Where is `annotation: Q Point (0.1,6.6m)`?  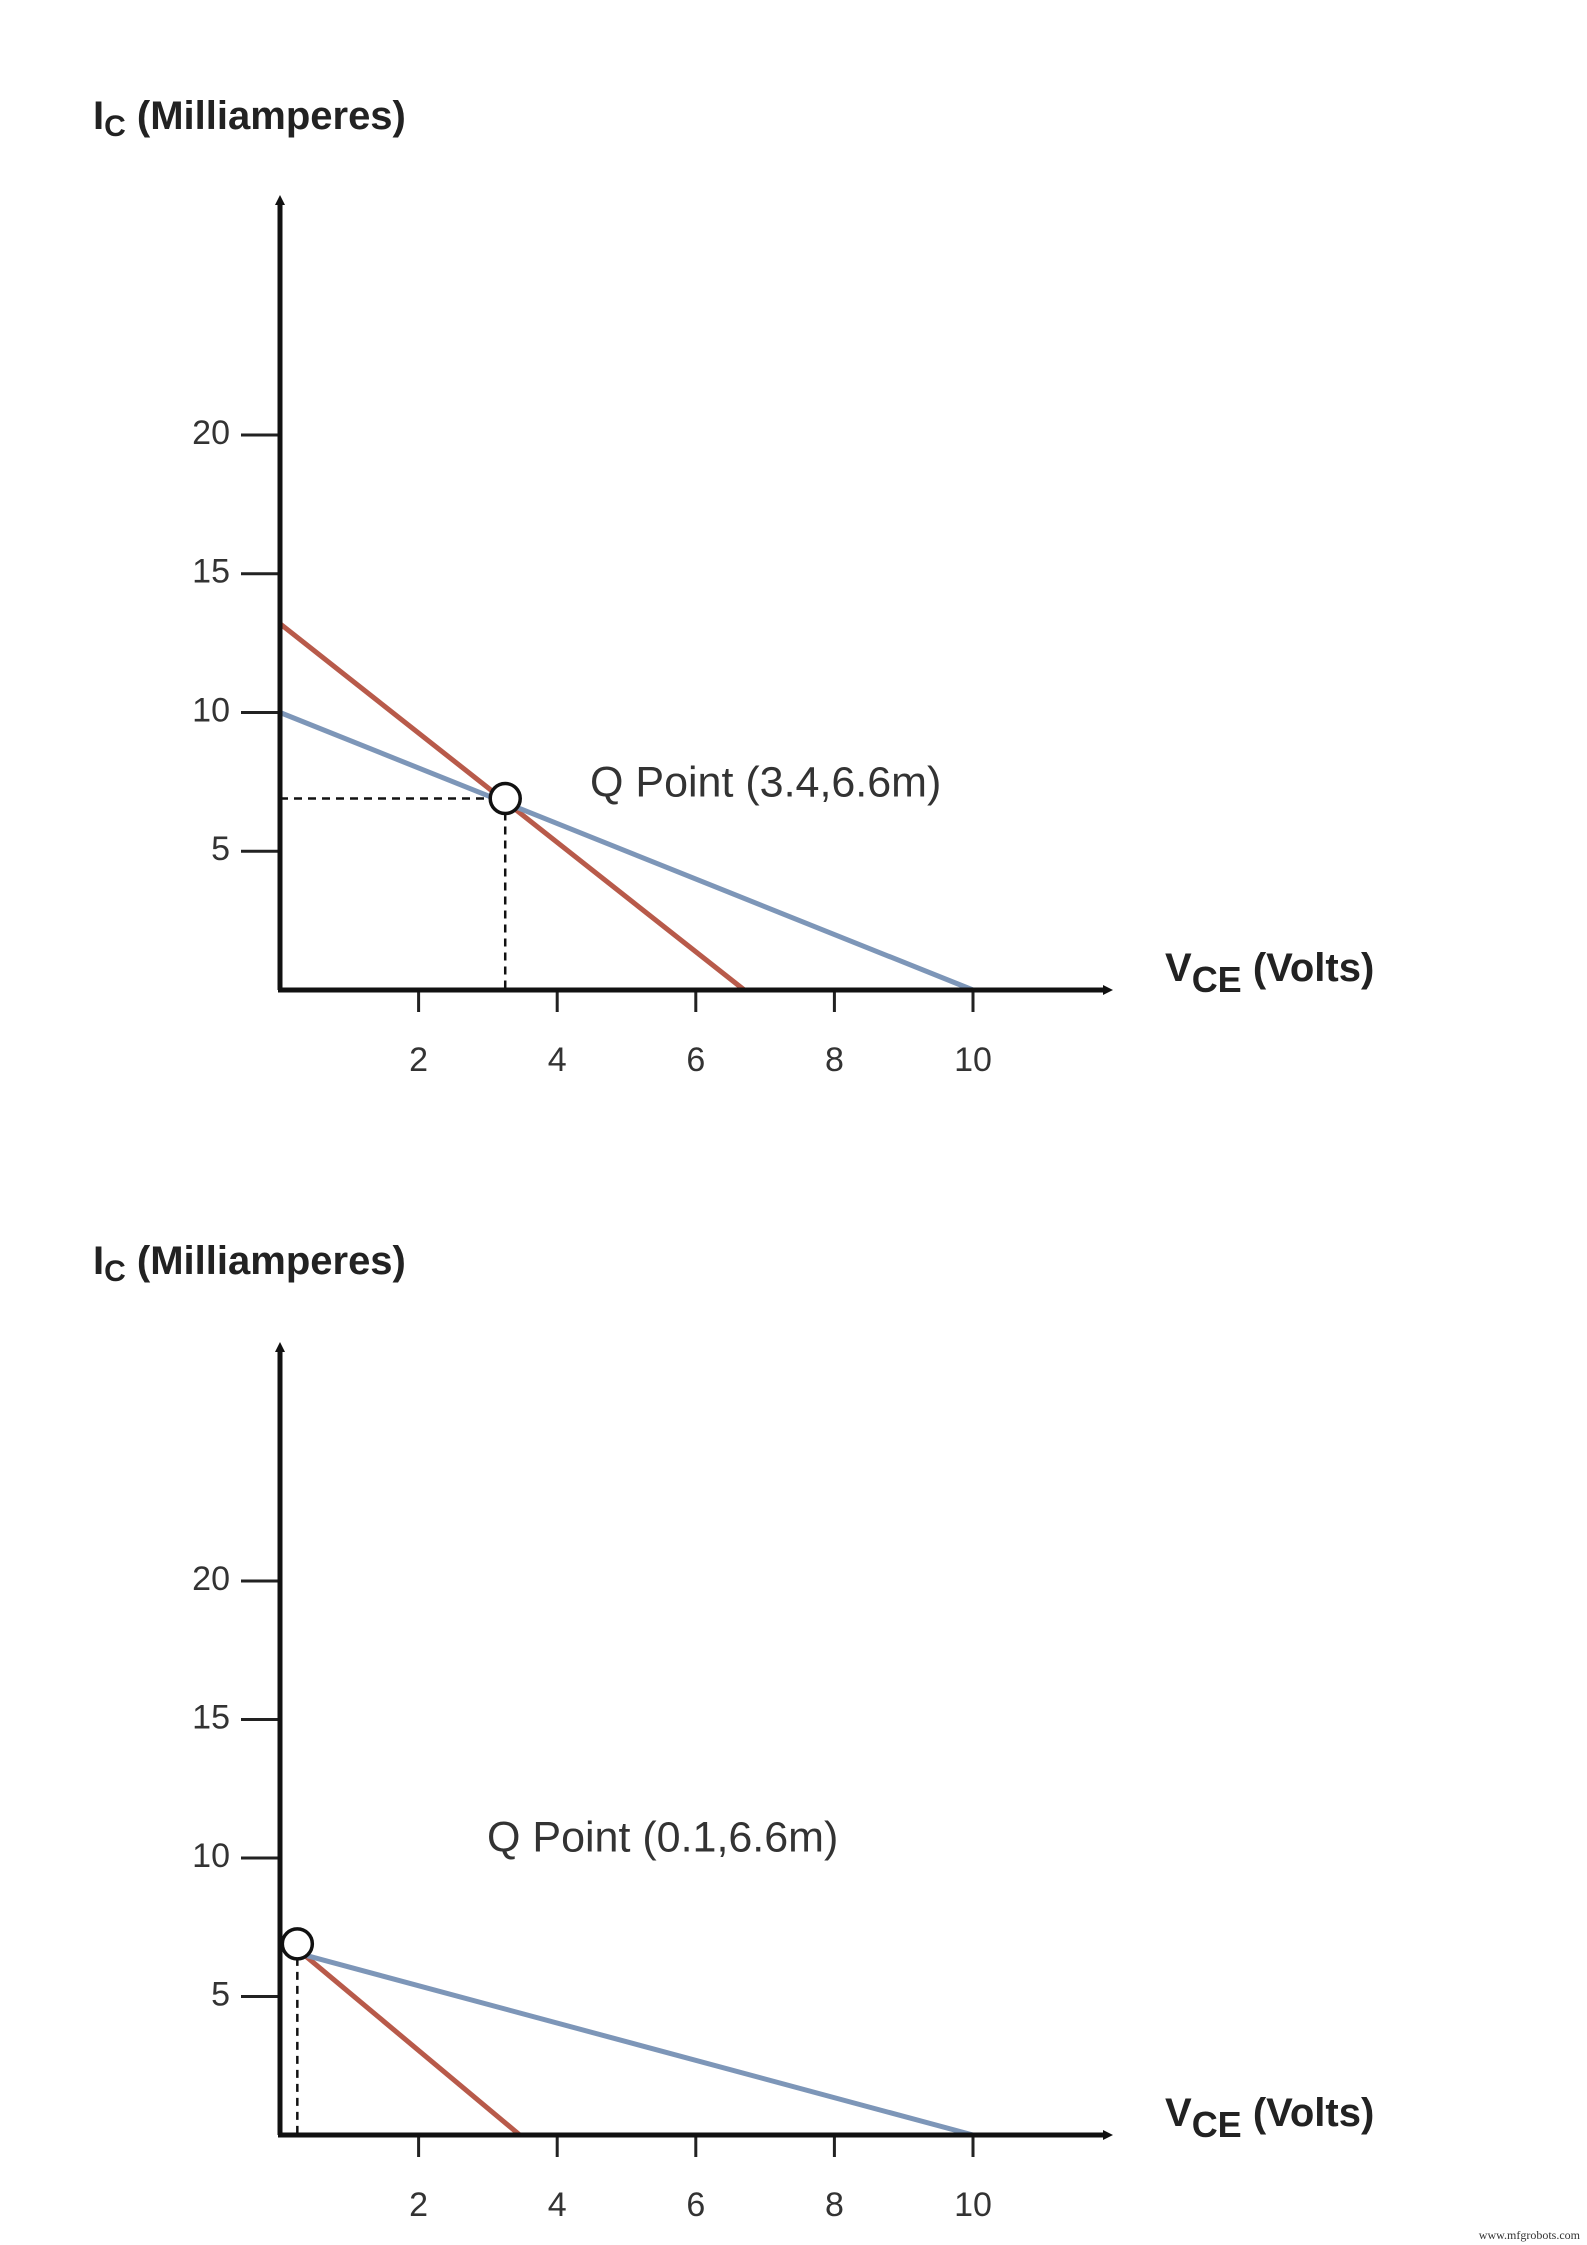
annotation: Q Point (0.1,6.6m) is located at coordinates (662, 1837).